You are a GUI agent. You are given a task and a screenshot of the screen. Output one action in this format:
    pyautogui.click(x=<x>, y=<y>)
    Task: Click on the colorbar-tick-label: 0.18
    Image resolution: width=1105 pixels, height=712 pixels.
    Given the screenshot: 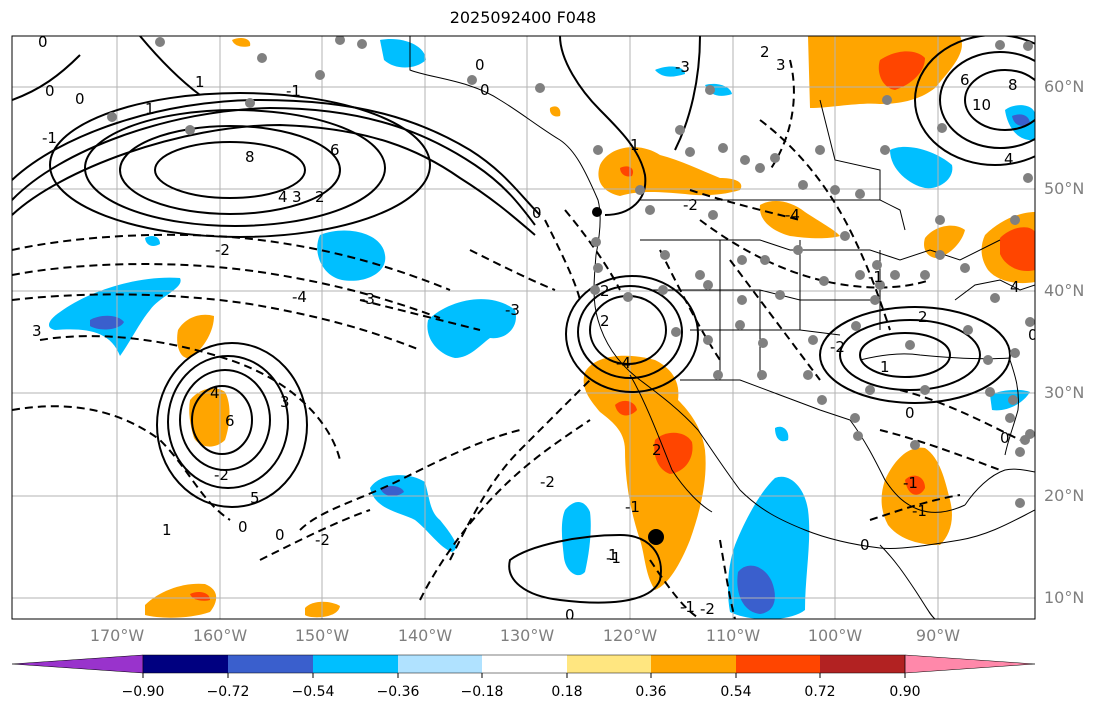 What is the action you would take?
    pyautogui.click(x=567, y=692)
    